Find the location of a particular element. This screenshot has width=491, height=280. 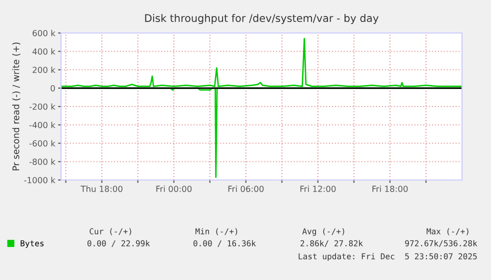

text: 972.67k/536.28k is located at coordinates (441, 243).